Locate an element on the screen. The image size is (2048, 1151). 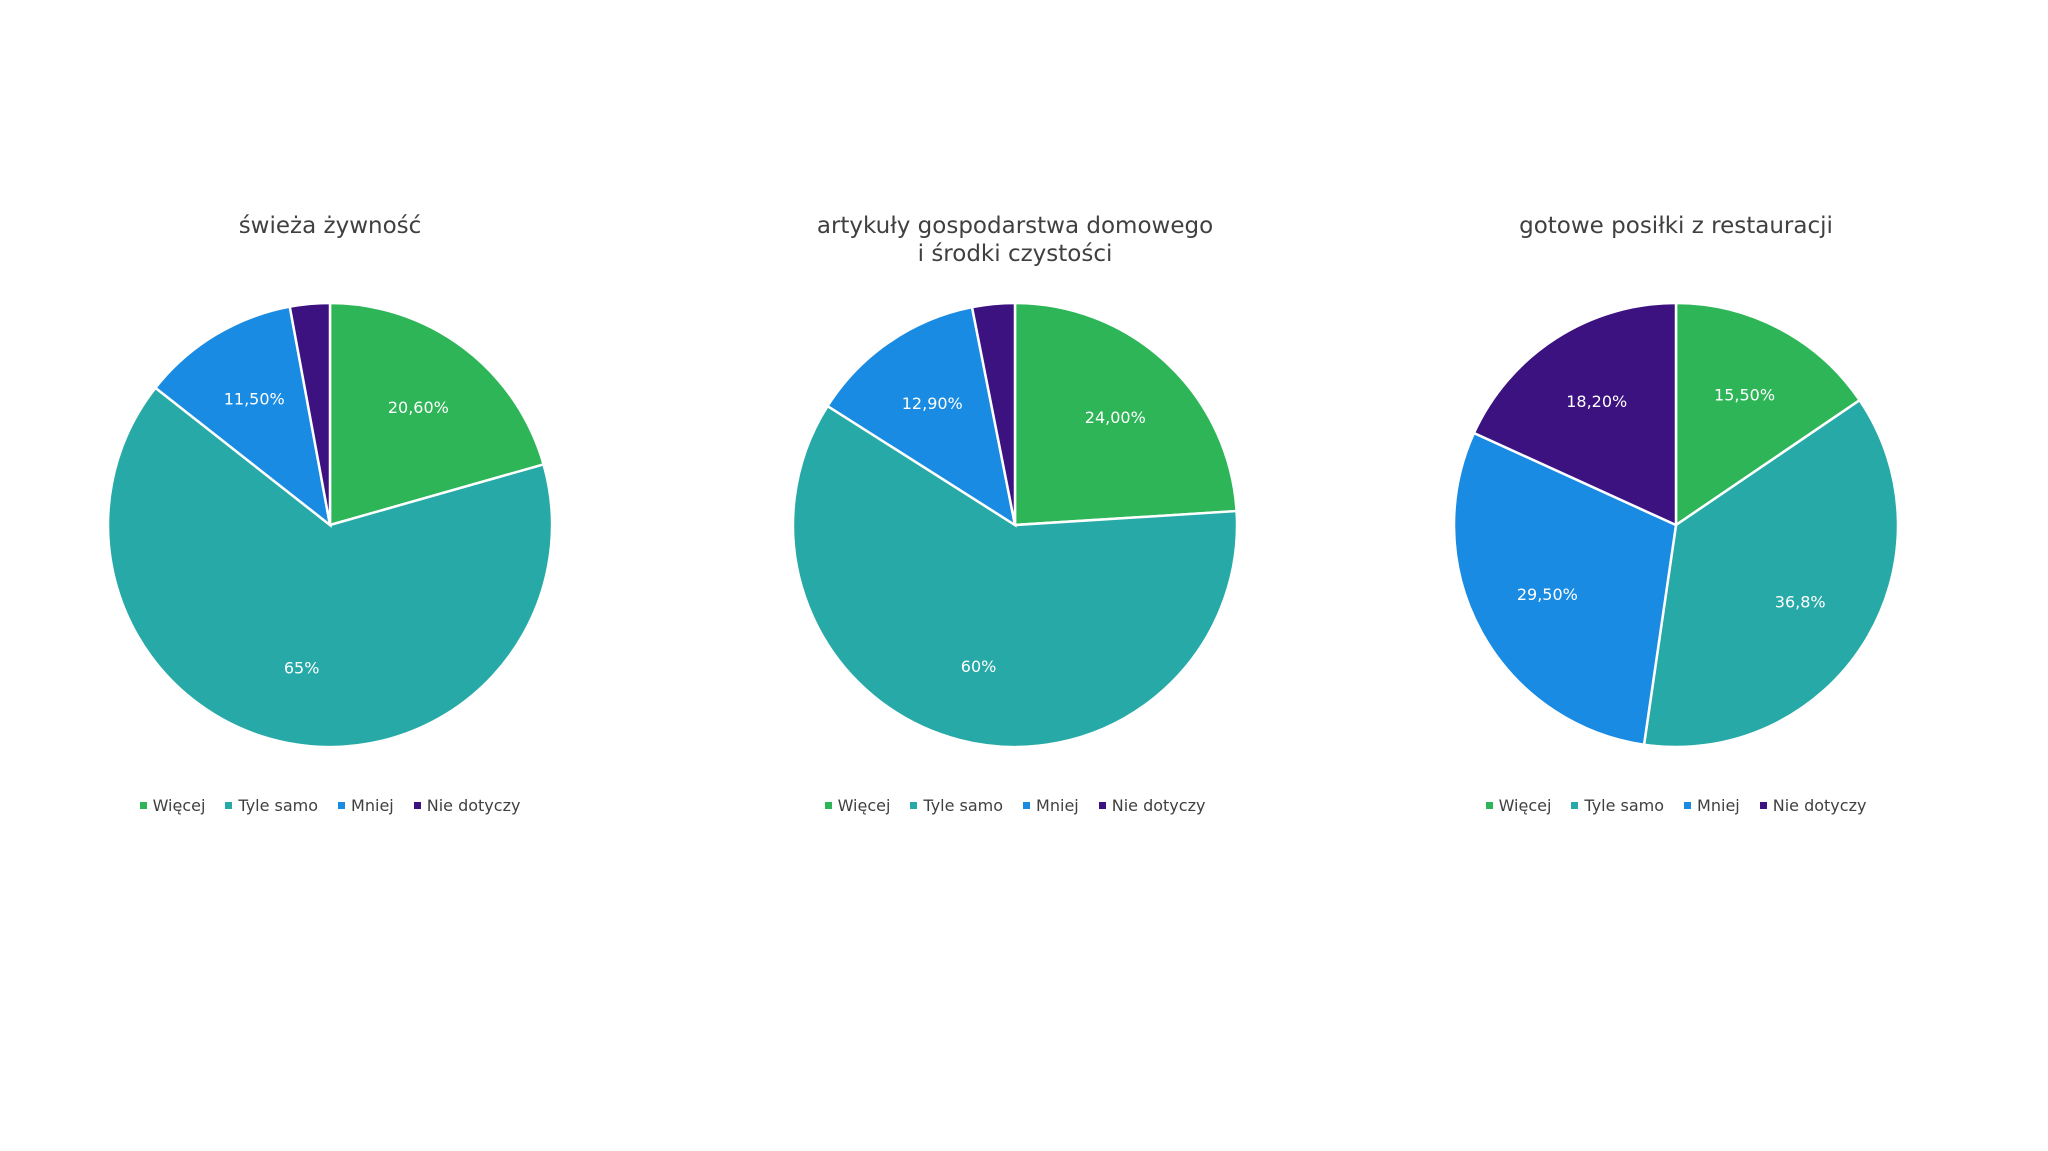
data-label: 24,00% is located at coordinates (1115, 417).